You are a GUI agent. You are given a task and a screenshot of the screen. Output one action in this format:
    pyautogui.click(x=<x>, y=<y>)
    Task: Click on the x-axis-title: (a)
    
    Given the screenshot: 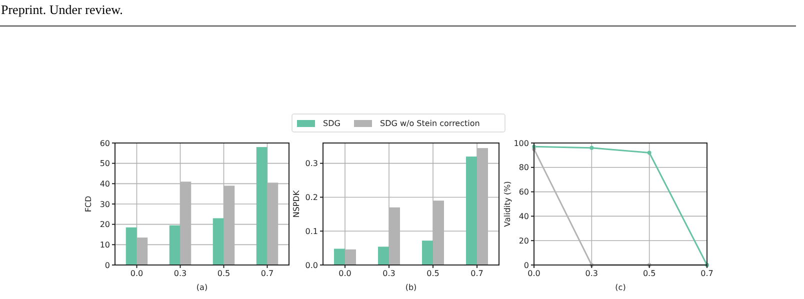 What is the action you would take?
    pyautogui.click(x=202, y=287)
    